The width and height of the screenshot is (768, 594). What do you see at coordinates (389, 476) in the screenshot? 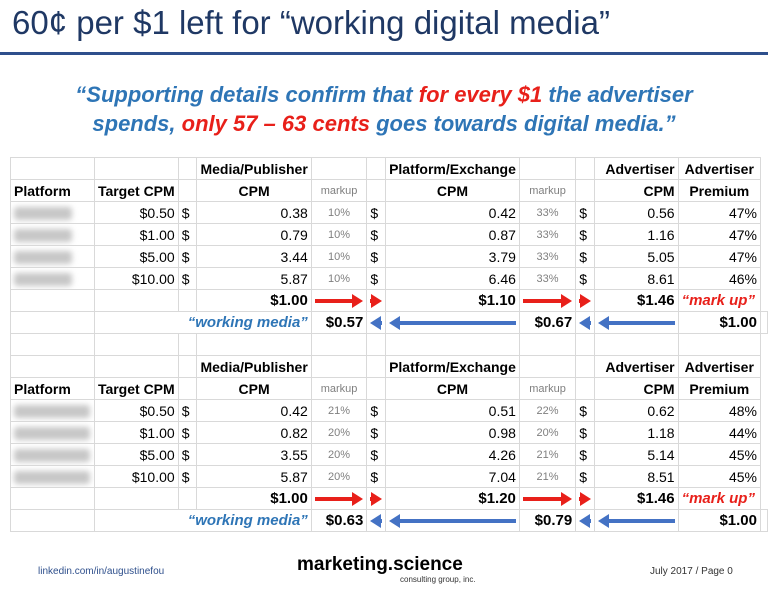
I see `table-row: $10.00 $5.87 20% $7.04 21% $8.51 45%` at bounding box center [389, 476].